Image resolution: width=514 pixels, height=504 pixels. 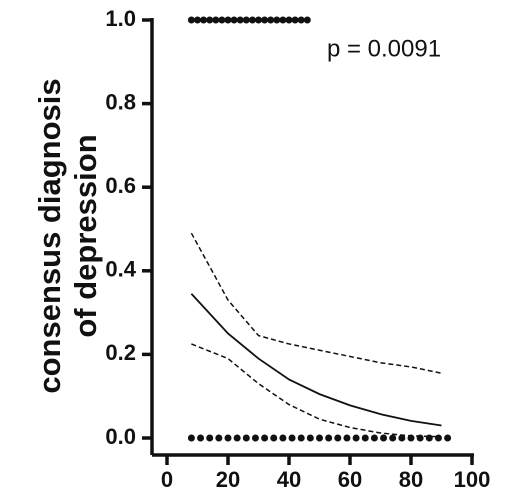 What do you see at coordinates (472, 479) in the screenshot?
I see `x-tick-label: 100` at bounding box center [472, 479].